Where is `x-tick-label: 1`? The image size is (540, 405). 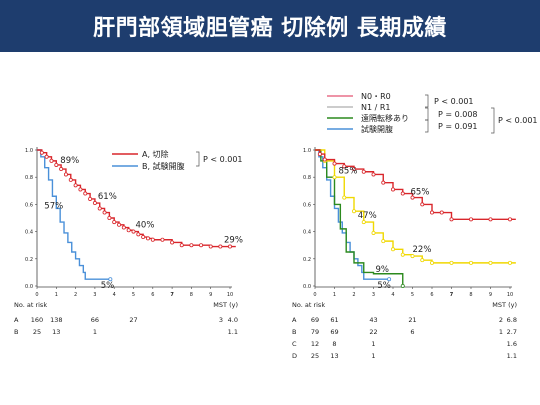 x-tick-label: 1 is located at coordinates (334, 295).